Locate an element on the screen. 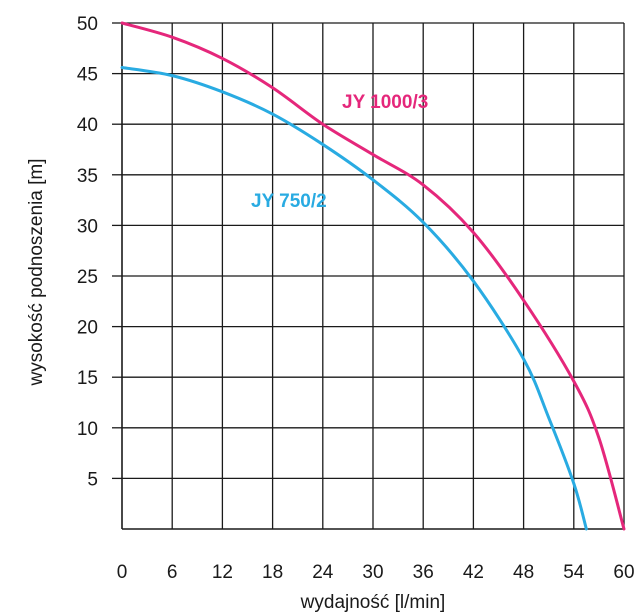 This screenshot has height=614, width=643. y-tick-label-50: 50 is located at coordinates (87, 24).